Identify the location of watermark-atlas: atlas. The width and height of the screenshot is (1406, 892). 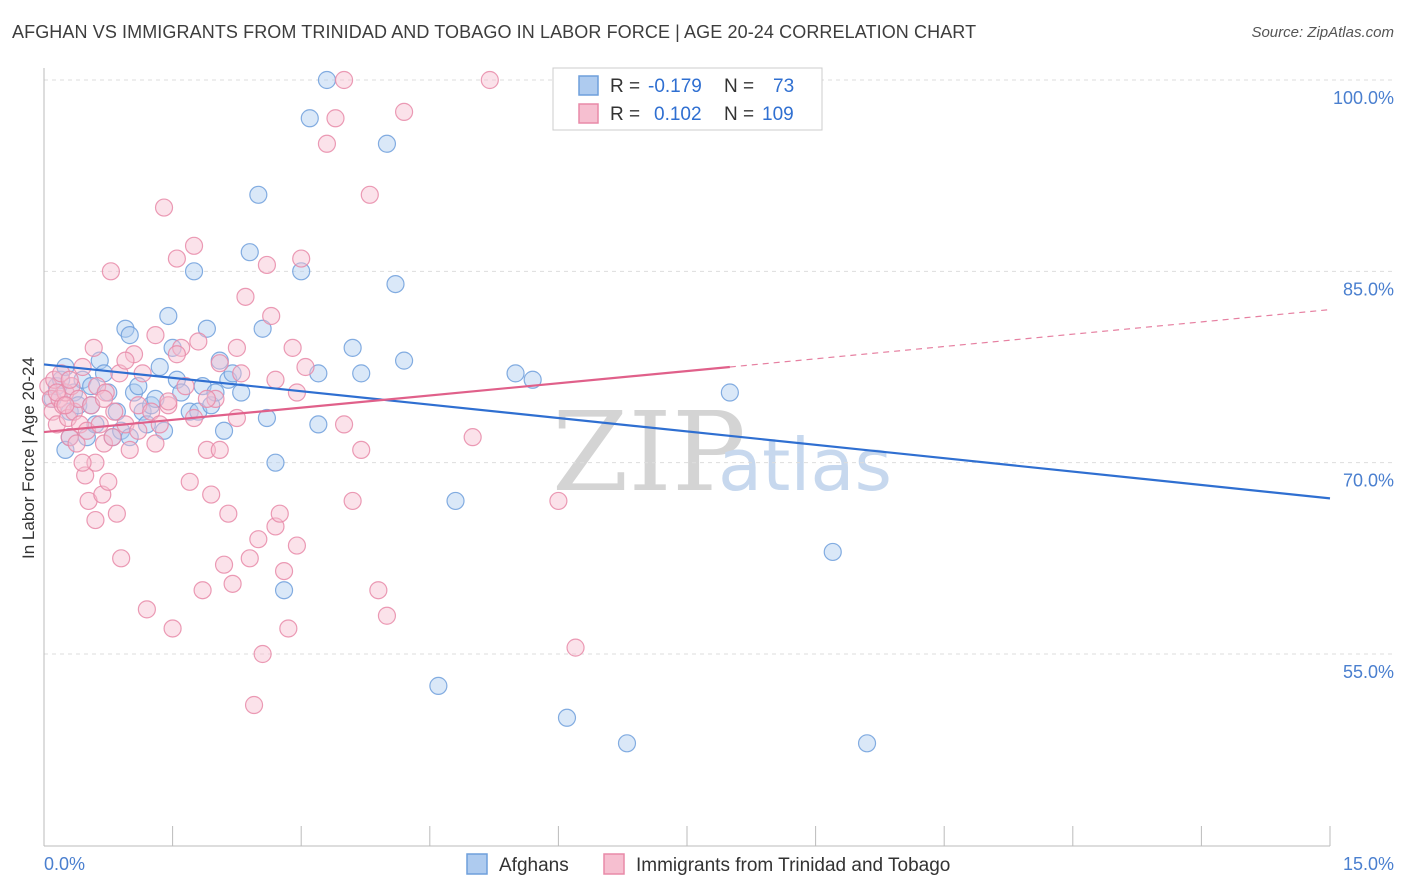
(805, 465).